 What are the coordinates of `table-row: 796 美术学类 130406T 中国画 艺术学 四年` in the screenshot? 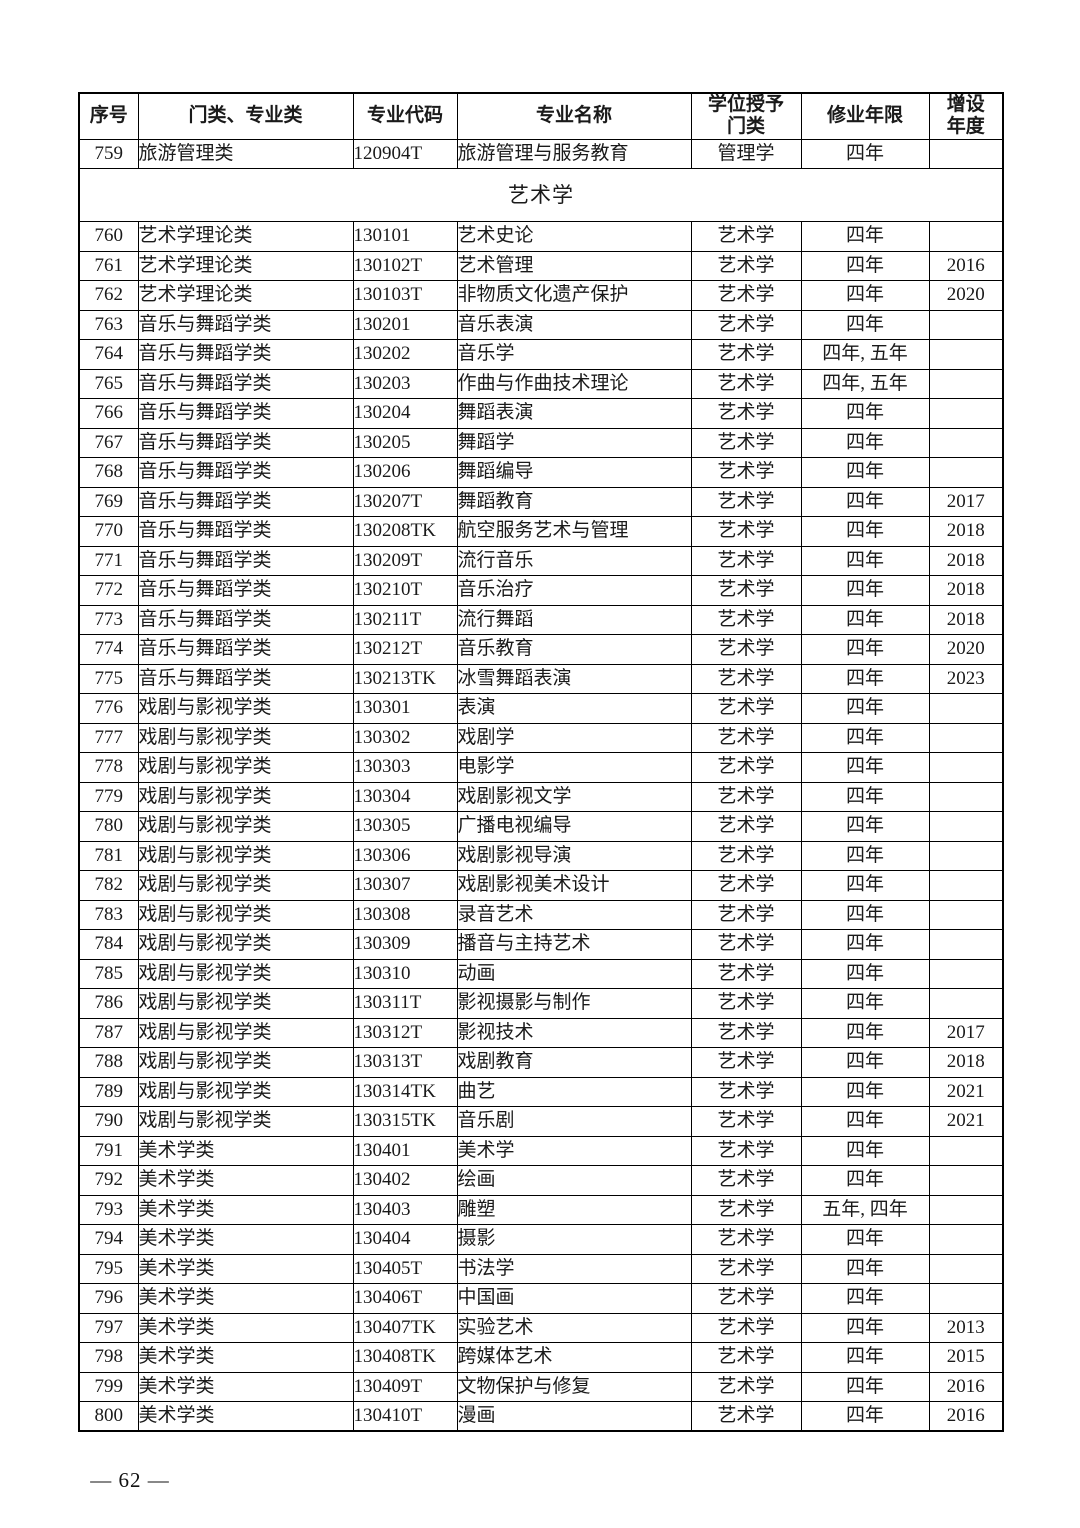 It's located at (541, 1298).